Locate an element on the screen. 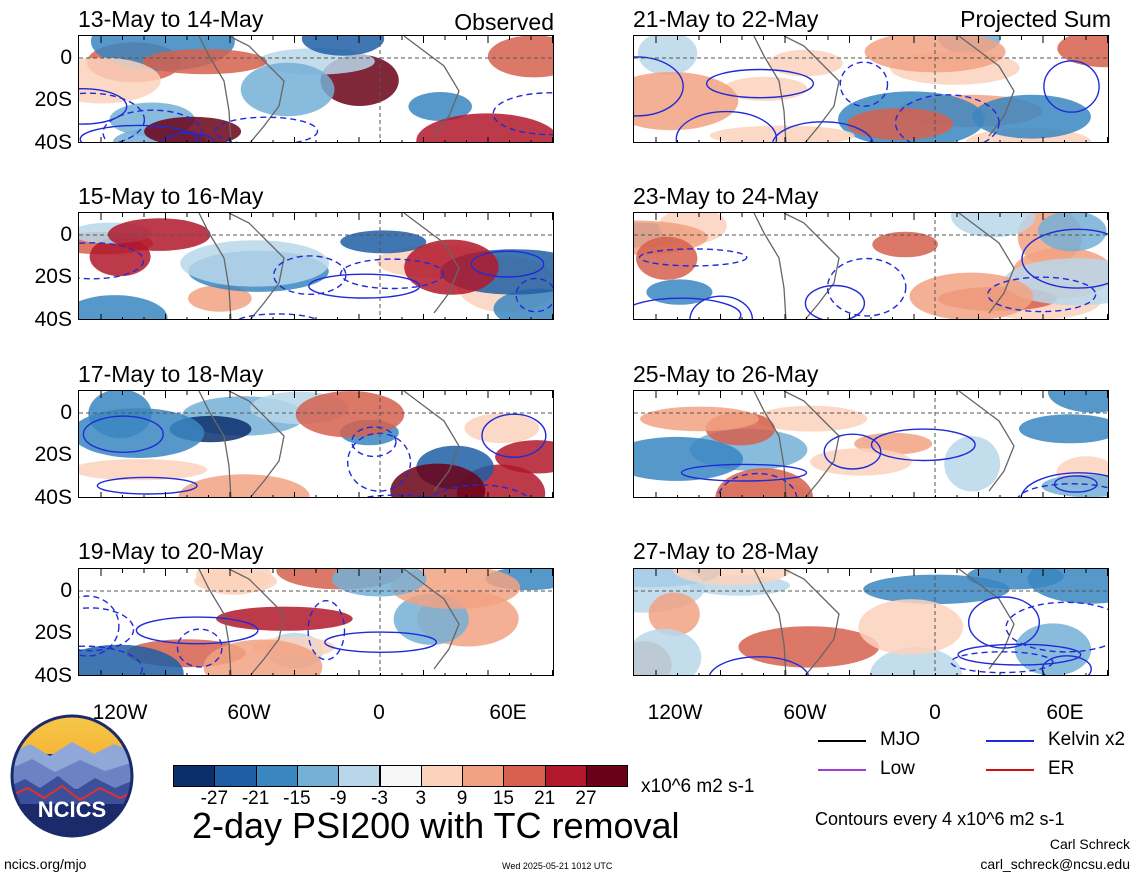  ncics-logo-icon: NCICS is located at coordinates (72, 776).